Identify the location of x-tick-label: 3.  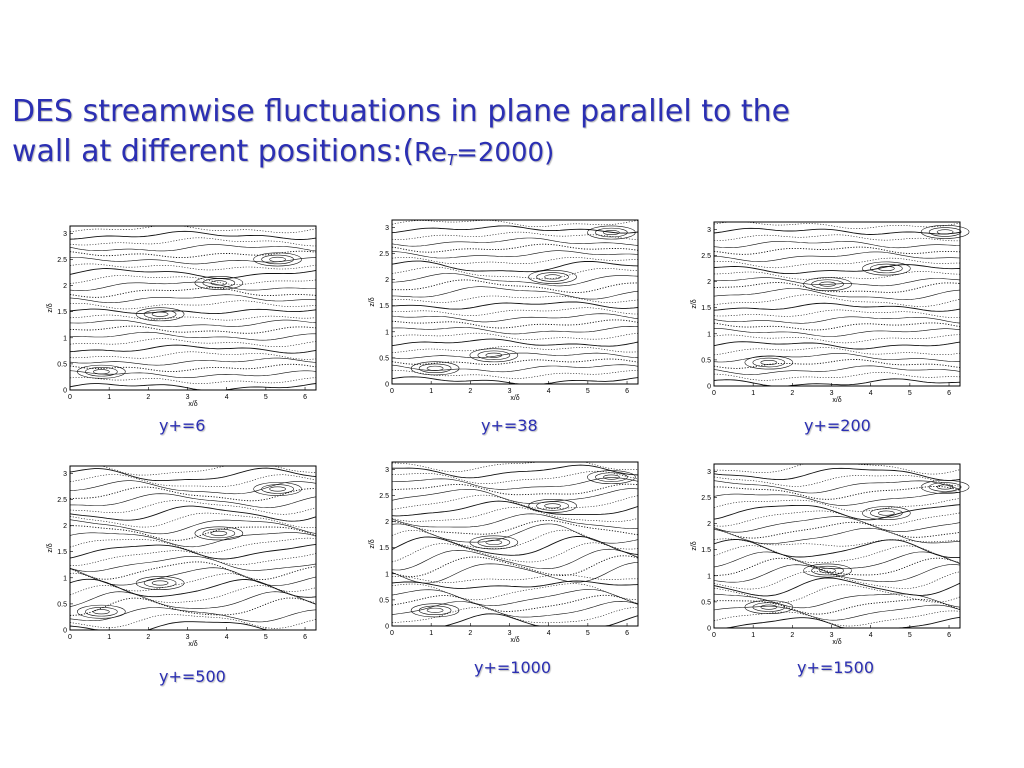
(832, 393).